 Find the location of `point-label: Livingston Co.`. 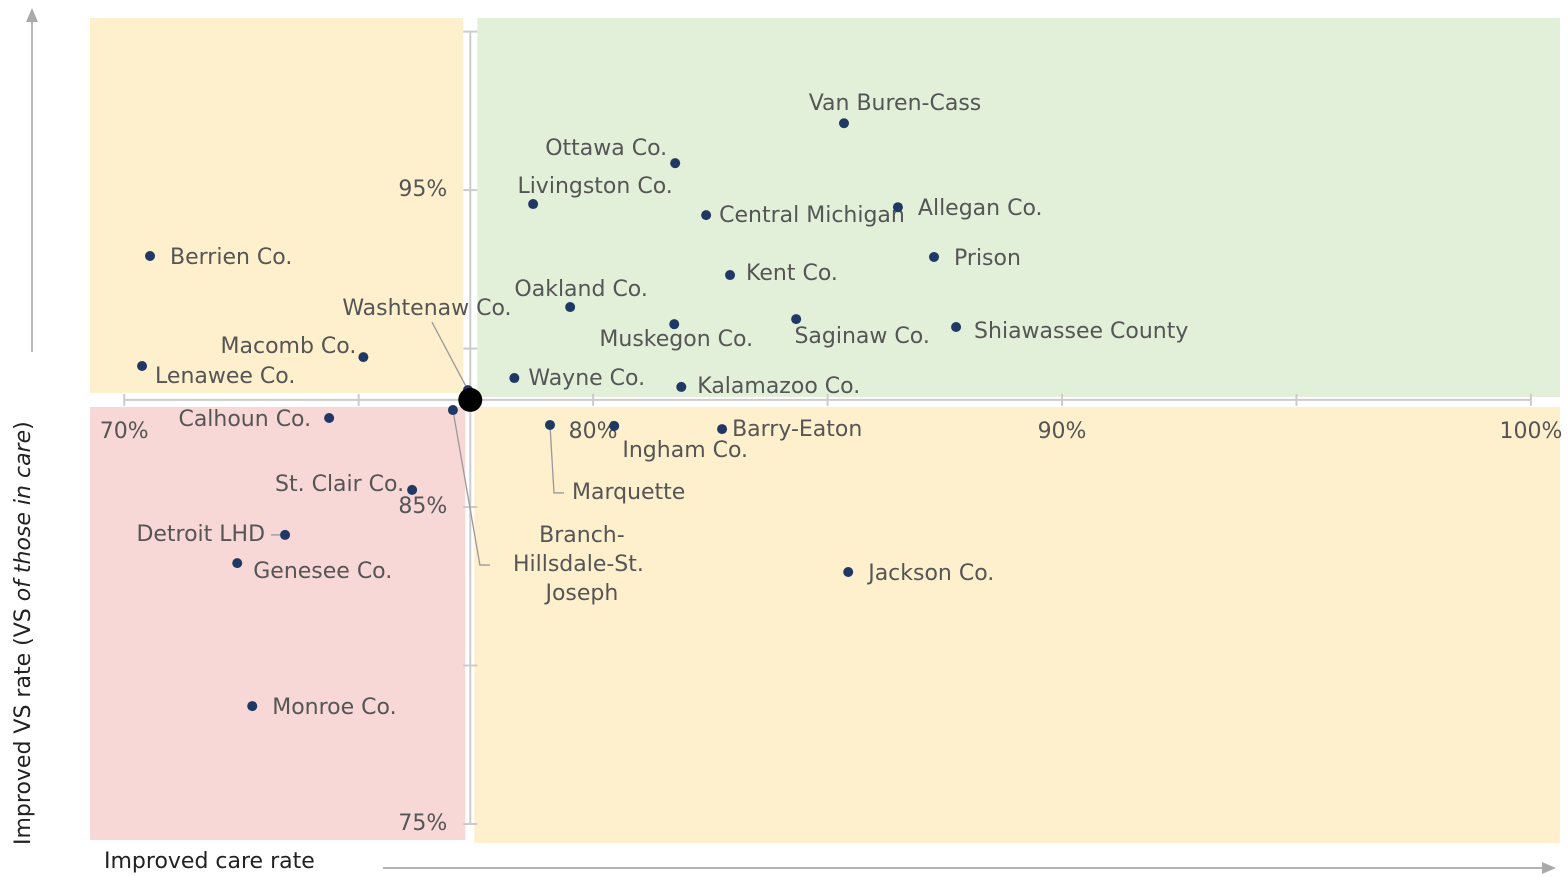

point-label: Livingston Co. is located at coordinates (594, 186).